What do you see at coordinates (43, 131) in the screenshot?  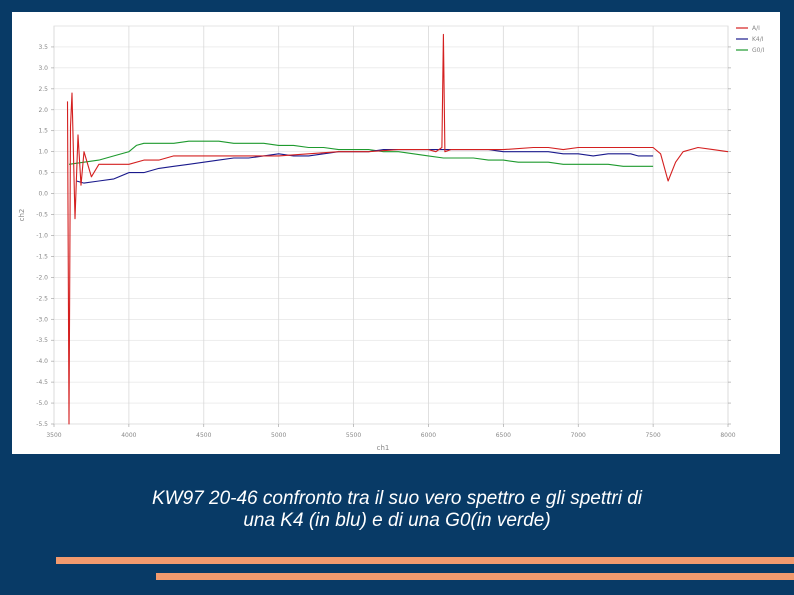 I see `y-tick-label: 1.5` at bounding box center [43, 131].